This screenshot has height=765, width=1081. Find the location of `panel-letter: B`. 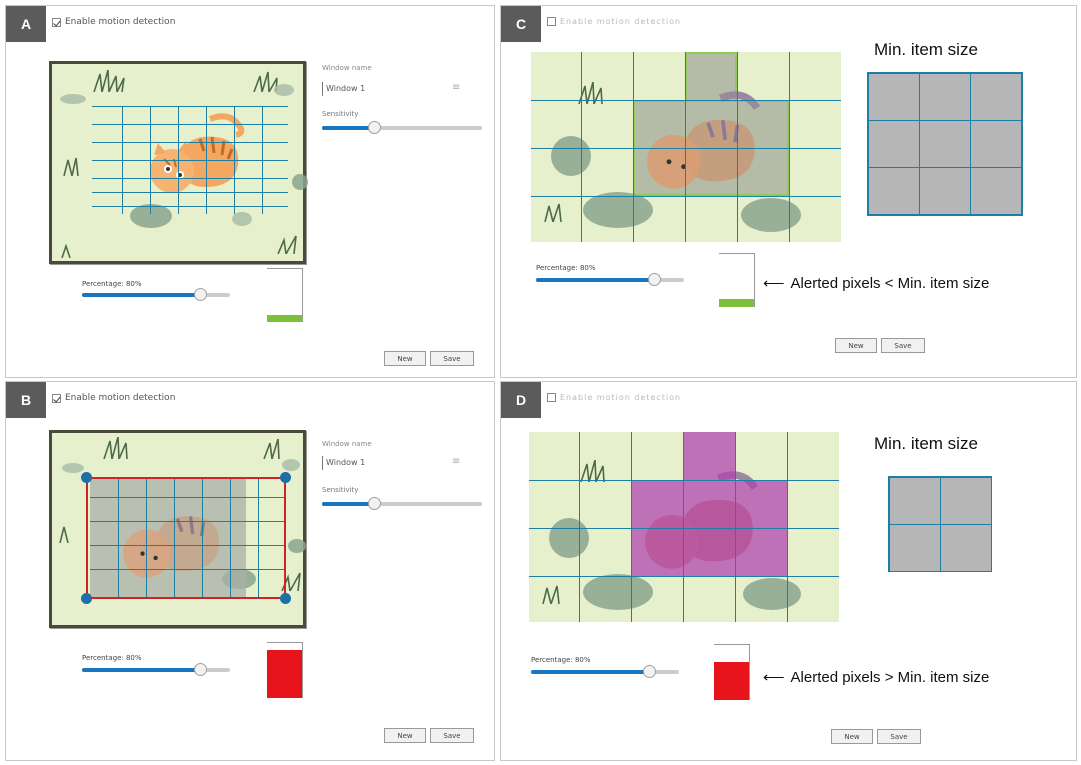

panel-letter: B is located at coordinates (26, 400).